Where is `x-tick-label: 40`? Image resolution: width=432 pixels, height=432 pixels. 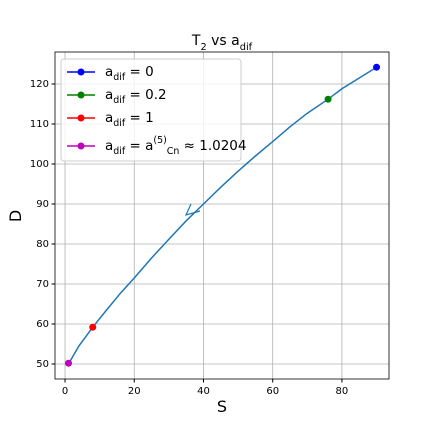
x-tick-label: 40 is located at coordinates (203, 391).